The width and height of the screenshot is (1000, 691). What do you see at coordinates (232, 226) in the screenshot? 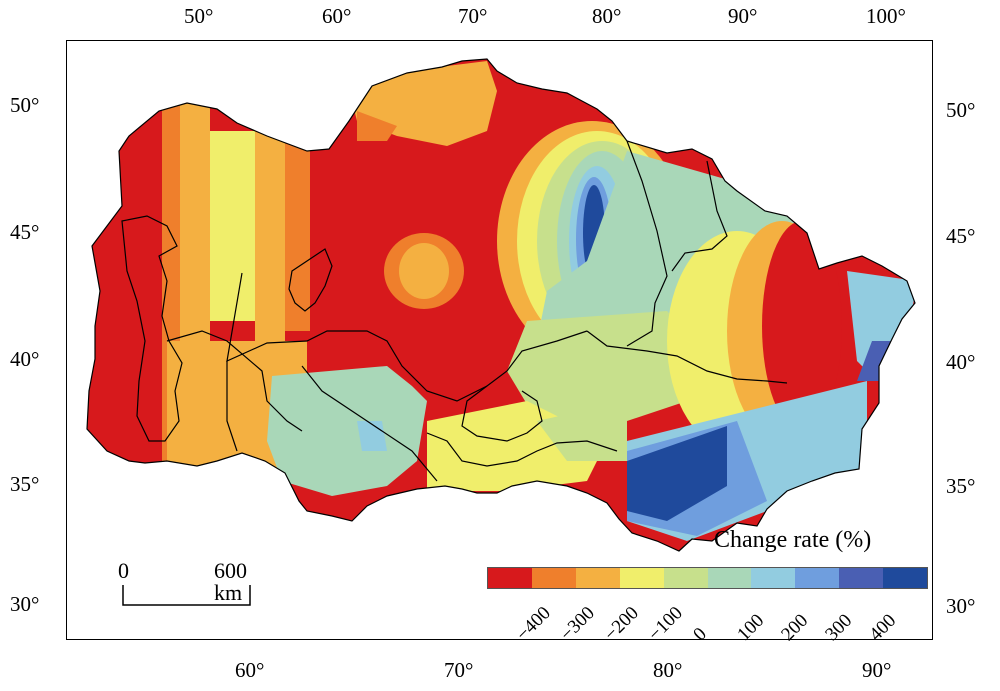
I see `raster-west-band-yellow` at bounding box center [232, 226].